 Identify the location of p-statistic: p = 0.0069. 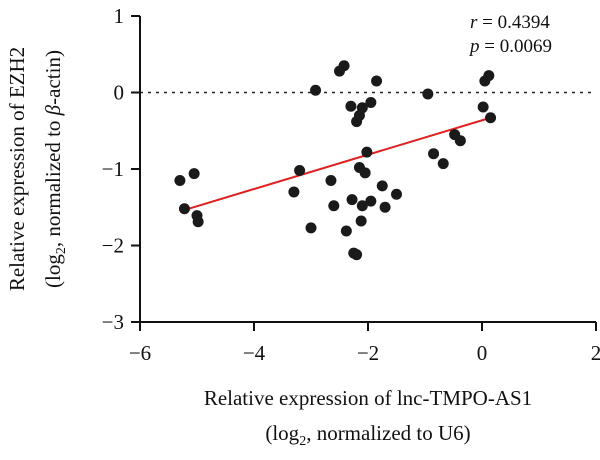
(510, 46).